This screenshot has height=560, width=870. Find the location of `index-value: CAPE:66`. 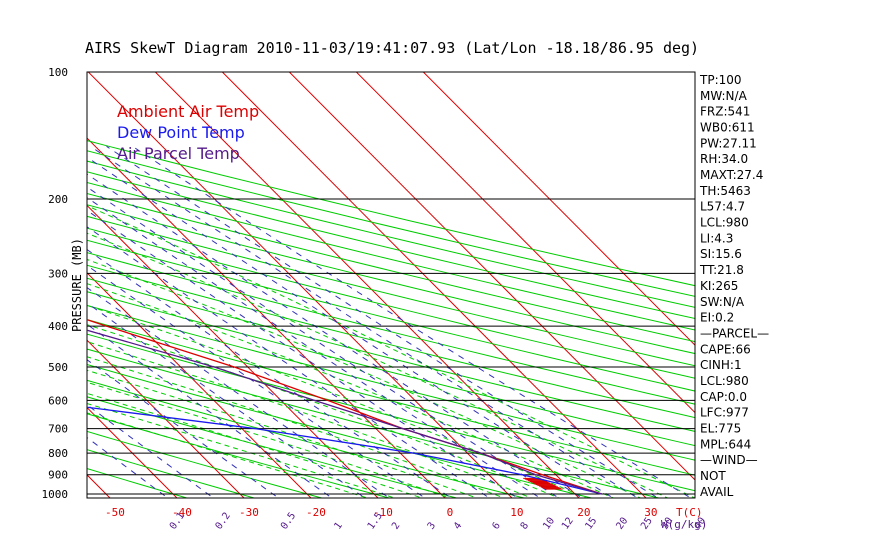

index-value: CAPE:66 is located at coordinates (725, 349).